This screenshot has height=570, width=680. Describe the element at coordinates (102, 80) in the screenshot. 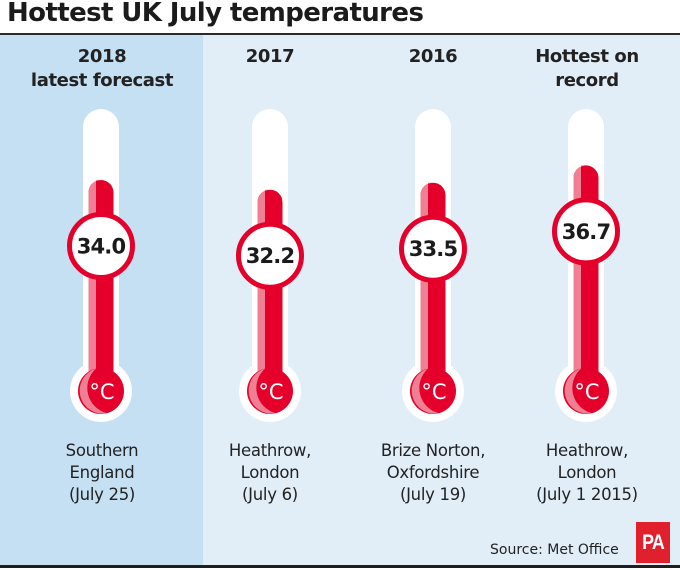

I see `heading-line: latest forecast` at that location.